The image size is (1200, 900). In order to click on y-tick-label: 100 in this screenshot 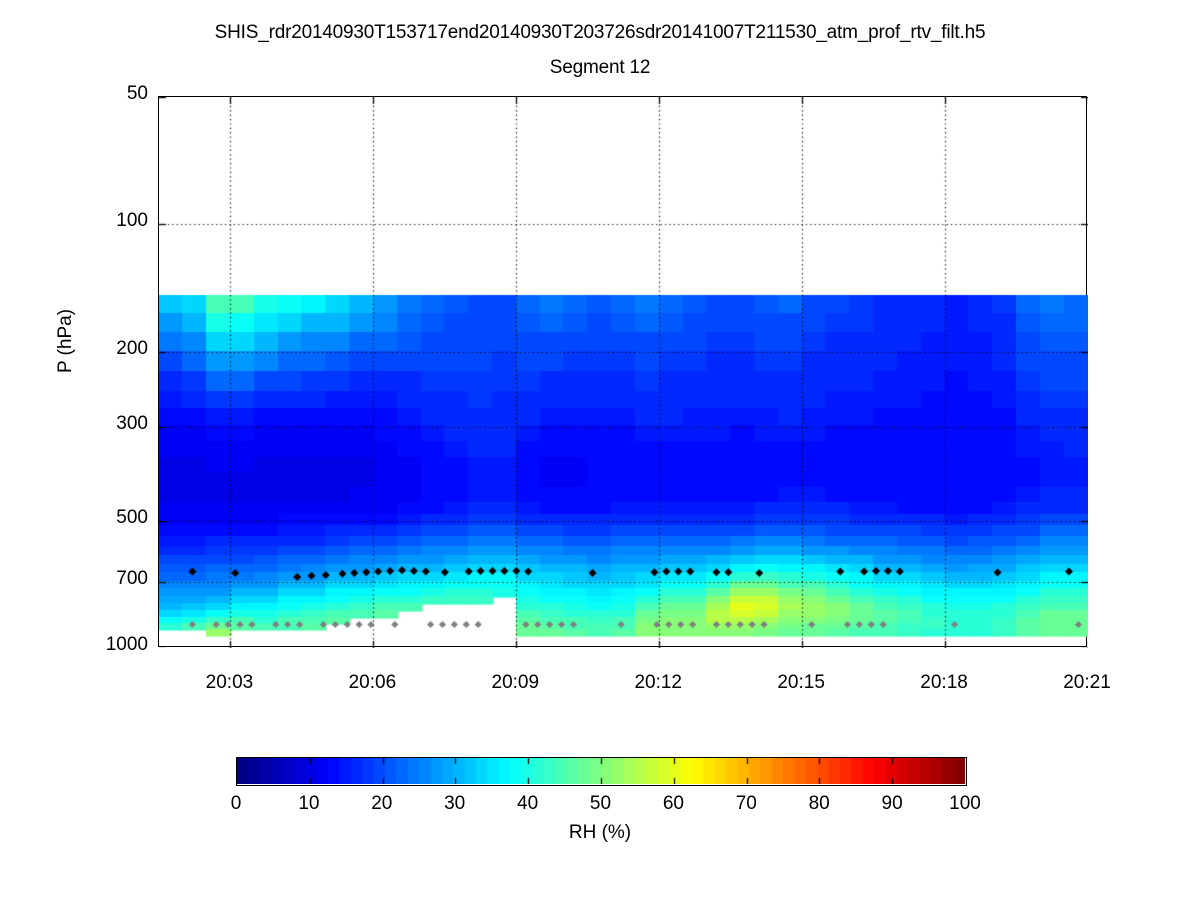, I will do `click(132, 221)`.